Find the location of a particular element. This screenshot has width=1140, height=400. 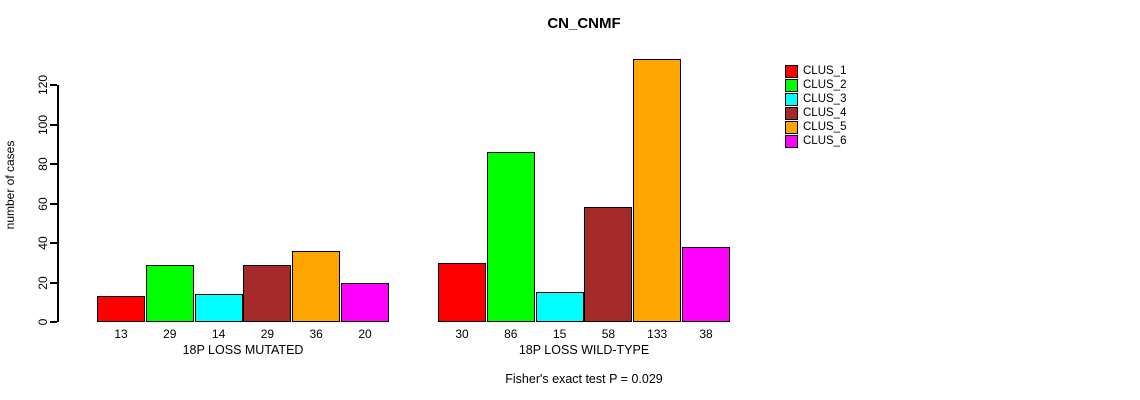

bar-value-label: 58 is located at coordinates (608, 334).